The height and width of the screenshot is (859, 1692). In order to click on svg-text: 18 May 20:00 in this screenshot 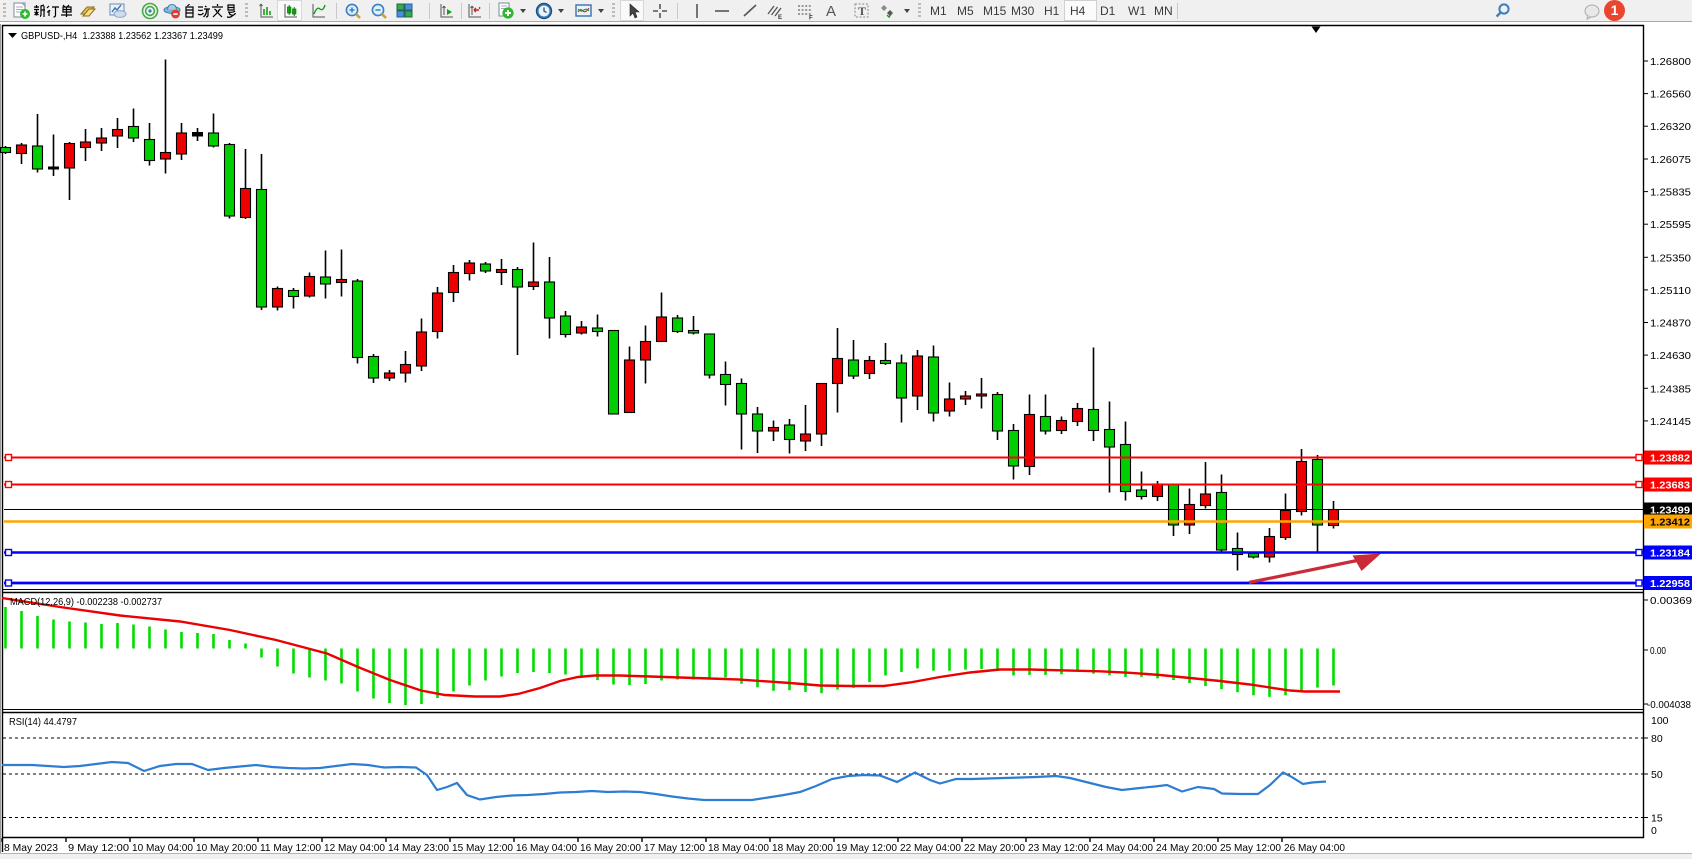, I will do `click(802, 848)`.